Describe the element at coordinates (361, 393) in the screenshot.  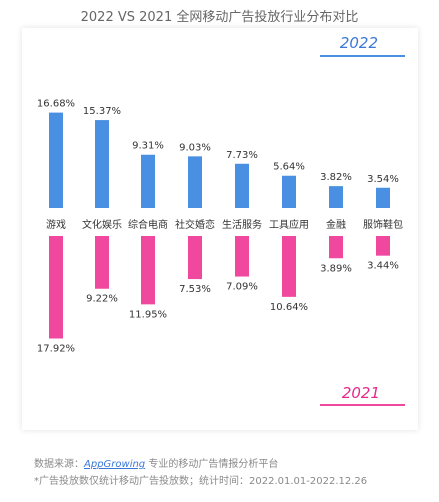
I see `legend-2021: 2021` at that location.